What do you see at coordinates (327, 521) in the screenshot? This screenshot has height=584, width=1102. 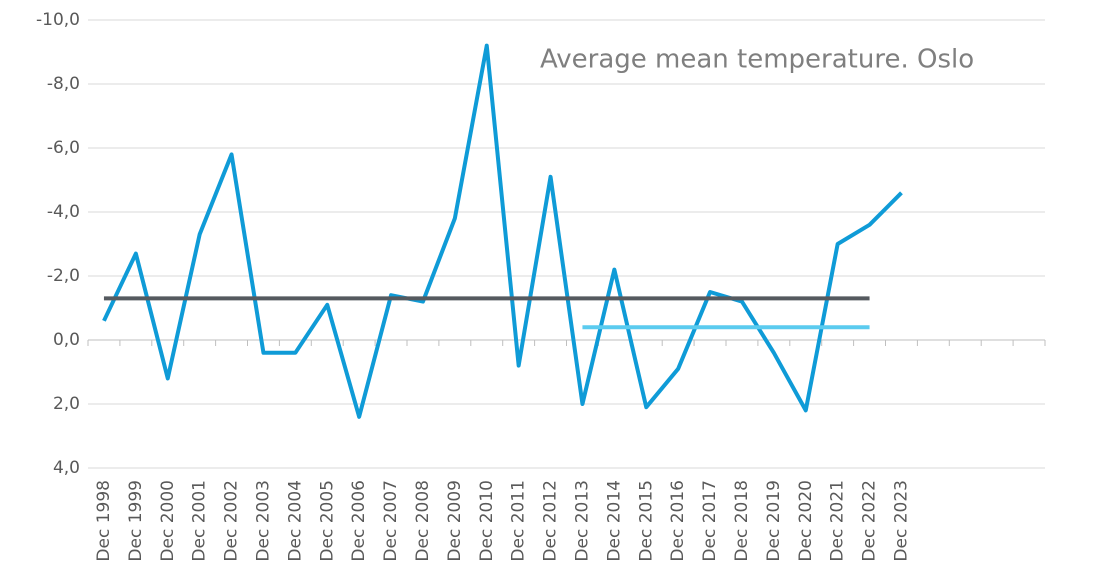 I see `x-tick-label: Dec 2005` at bounding box center [327, 521].